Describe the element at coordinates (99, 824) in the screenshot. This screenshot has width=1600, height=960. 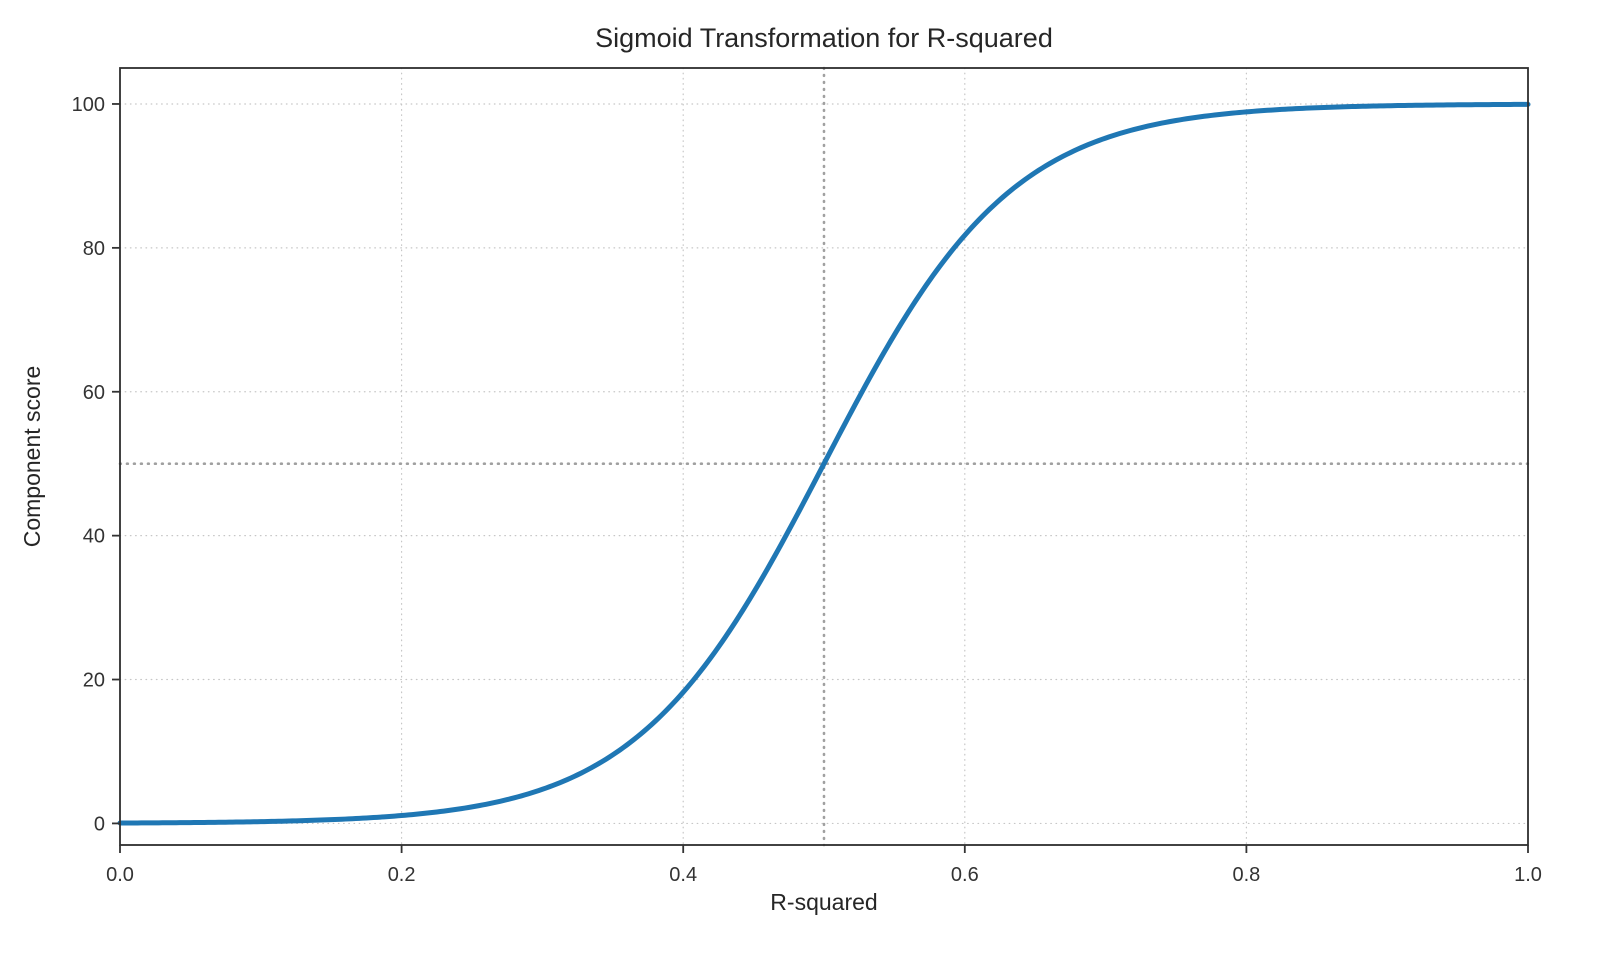
I see `svg-text: 0` at that location.